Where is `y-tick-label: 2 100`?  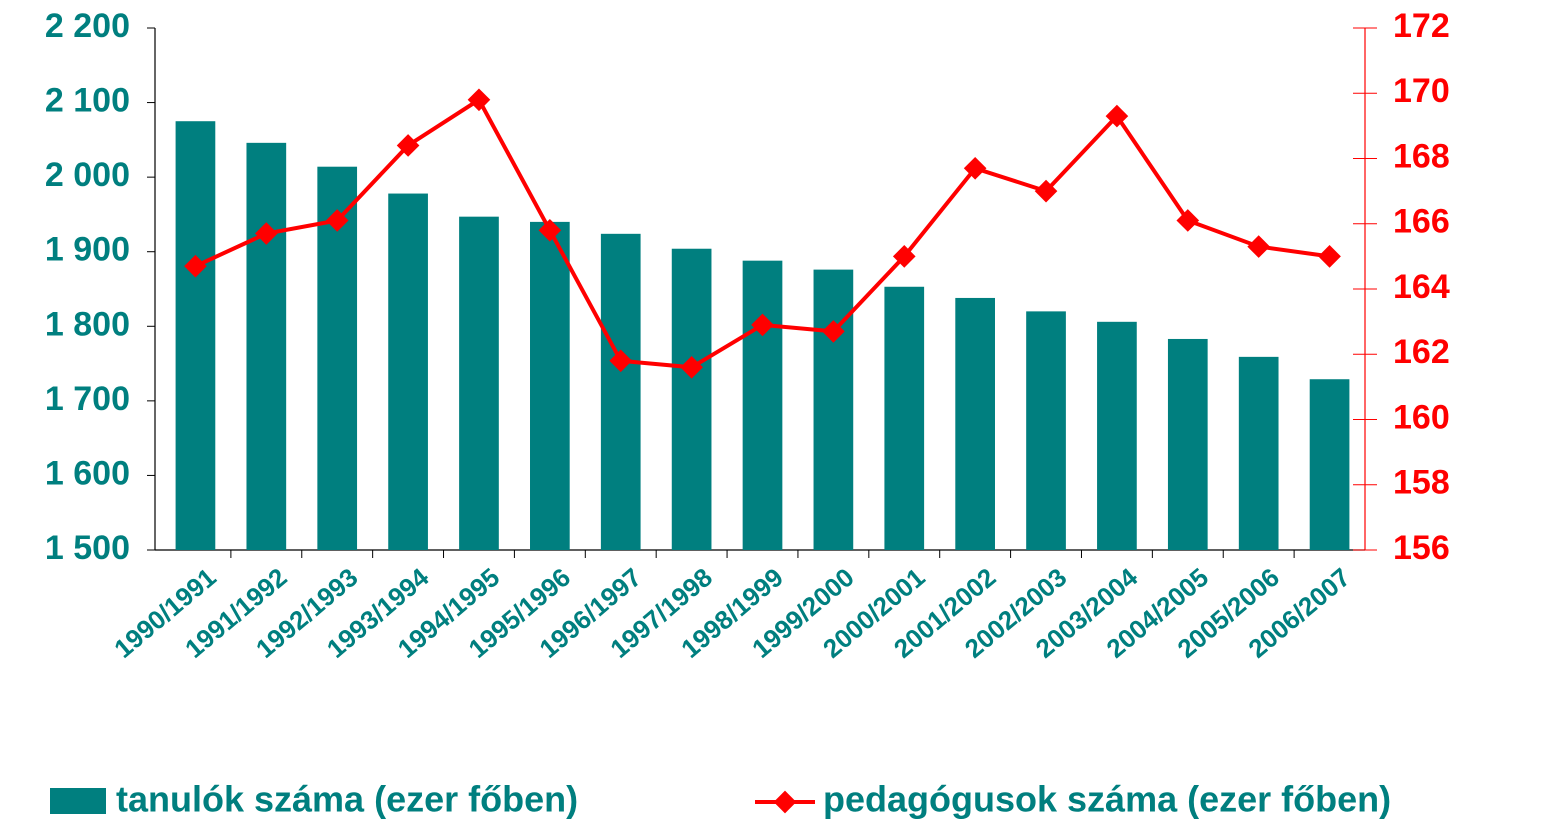 y-tick-label: 2 100 is located at coordinates (87, 101).